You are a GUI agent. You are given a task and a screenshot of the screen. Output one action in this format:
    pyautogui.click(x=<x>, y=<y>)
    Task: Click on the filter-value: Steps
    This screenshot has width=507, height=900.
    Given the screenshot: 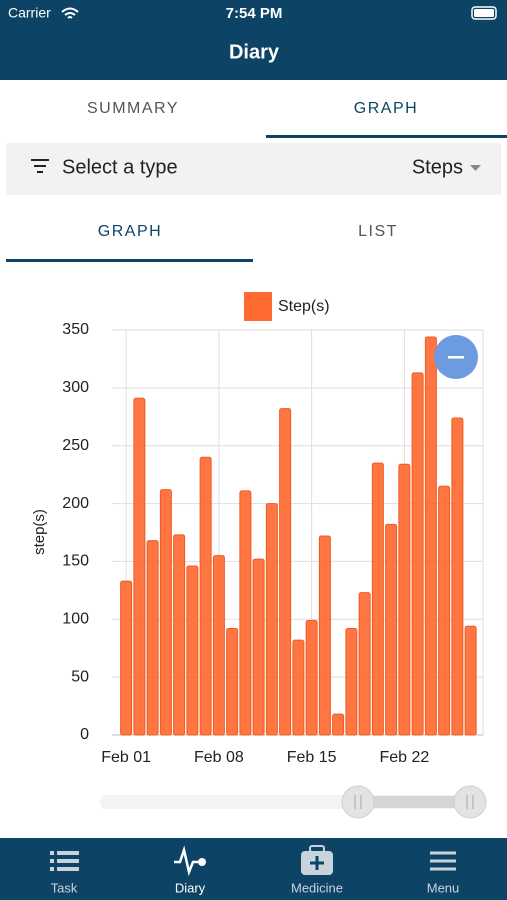 What is the action you would take?
    pyautogui.click(x=437, y=167)
    